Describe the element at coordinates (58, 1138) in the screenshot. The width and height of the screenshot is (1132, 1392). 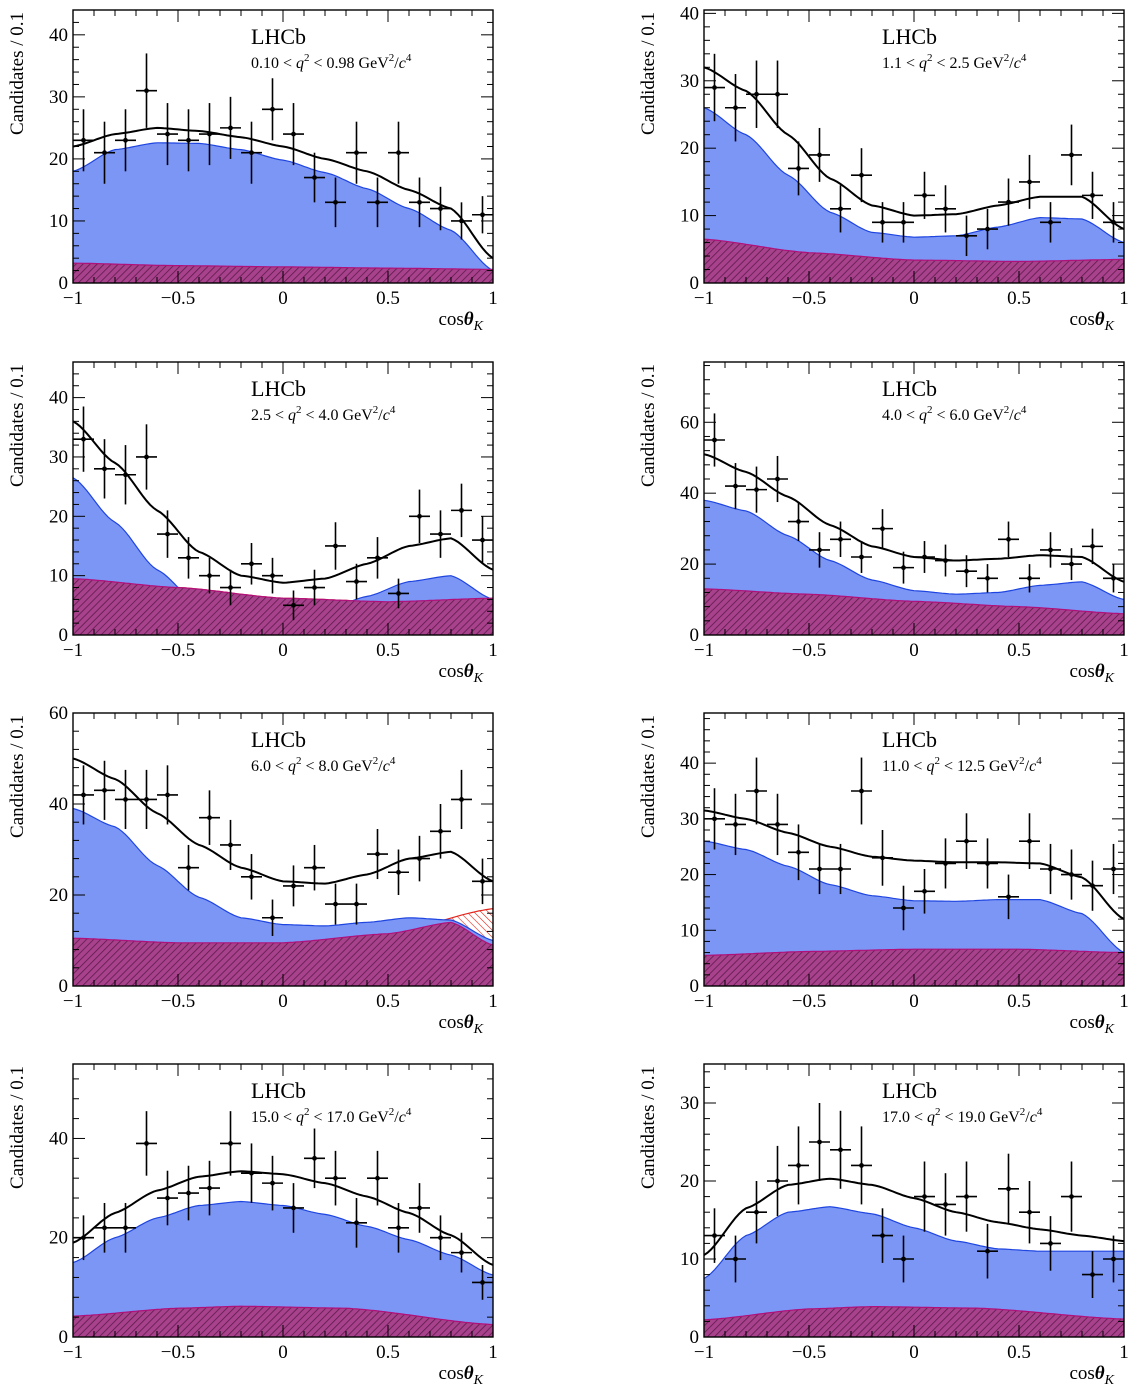
I see `y-tick-label: 40` at that location.